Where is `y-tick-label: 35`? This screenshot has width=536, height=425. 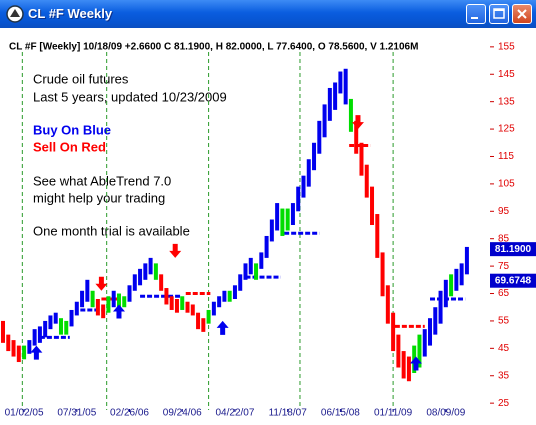 y-tick-label: 35 is located at coordinates (504, 375).